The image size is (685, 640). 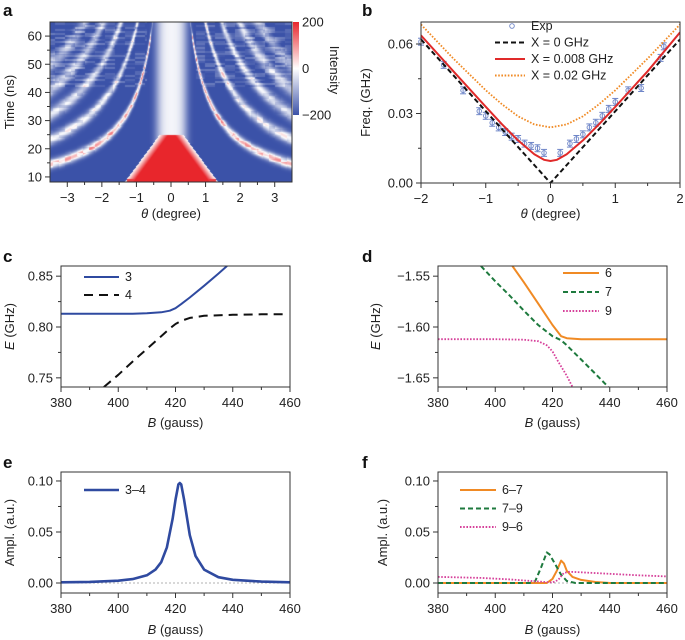 I want to click on y-tick-label: 30, so click(x=35, y=120).